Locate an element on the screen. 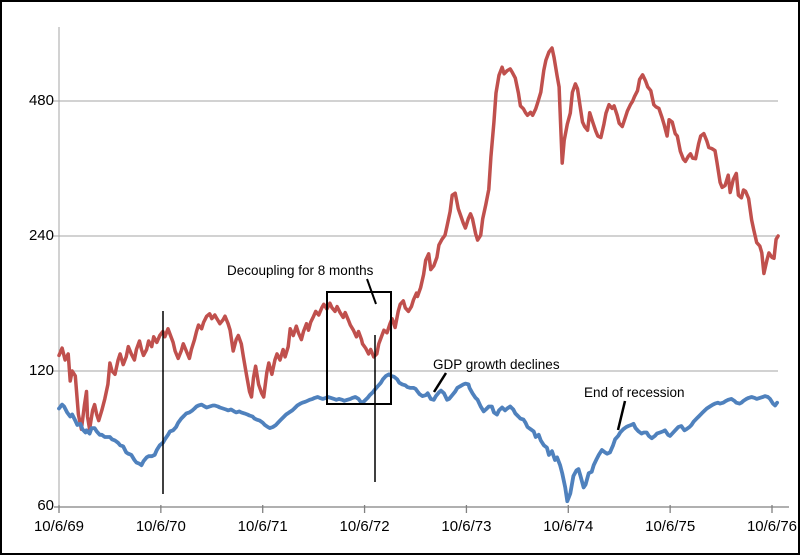 This screenshot has width=800, height=555. x-axis-label: 10/6/71 is located at coordinates (262, 526).